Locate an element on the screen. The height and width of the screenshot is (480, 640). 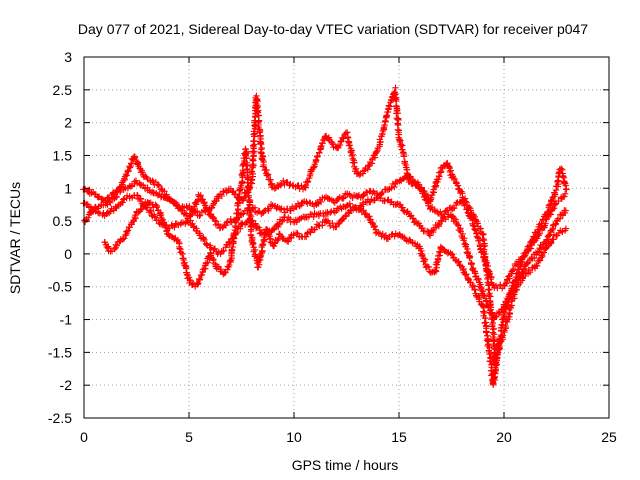
y-tick-label: 0 is located at coordinates (68, 254).